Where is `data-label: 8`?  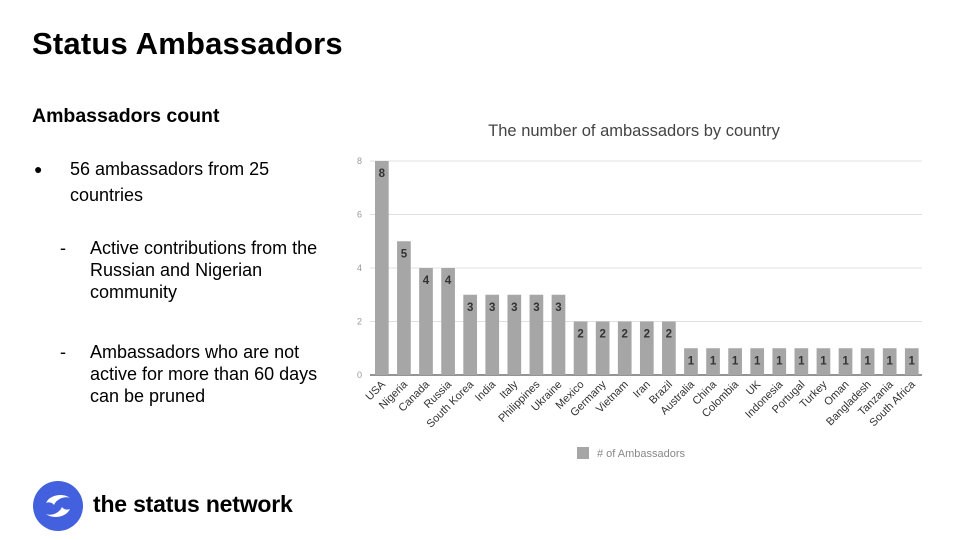
data-label: 8 is located at coordinates (382, 174).